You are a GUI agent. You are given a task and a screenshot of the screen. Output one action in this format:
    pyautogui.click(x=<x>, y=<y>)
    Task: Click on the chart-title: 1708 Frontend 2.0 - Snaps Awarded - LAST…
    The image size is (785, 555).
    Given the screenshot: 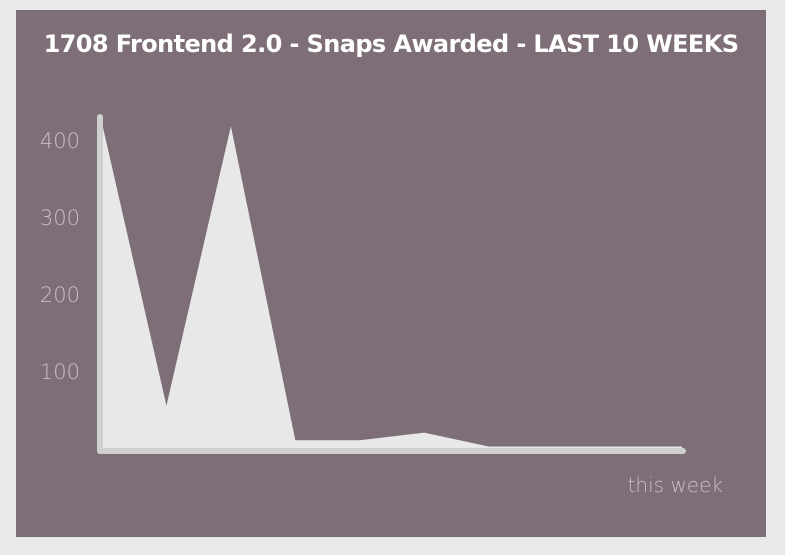 What is the action you would take?
    pyautogui.click(x=391, y=44)
    